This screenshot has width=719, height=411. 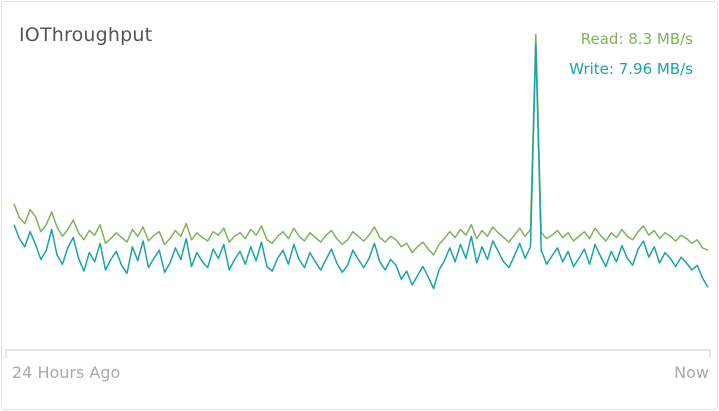 What do you see at coordinates (66, 372) in the screenshot?
I see `x-axis-start-label: 24 Hours Ago` at bounding box center [66, 372].